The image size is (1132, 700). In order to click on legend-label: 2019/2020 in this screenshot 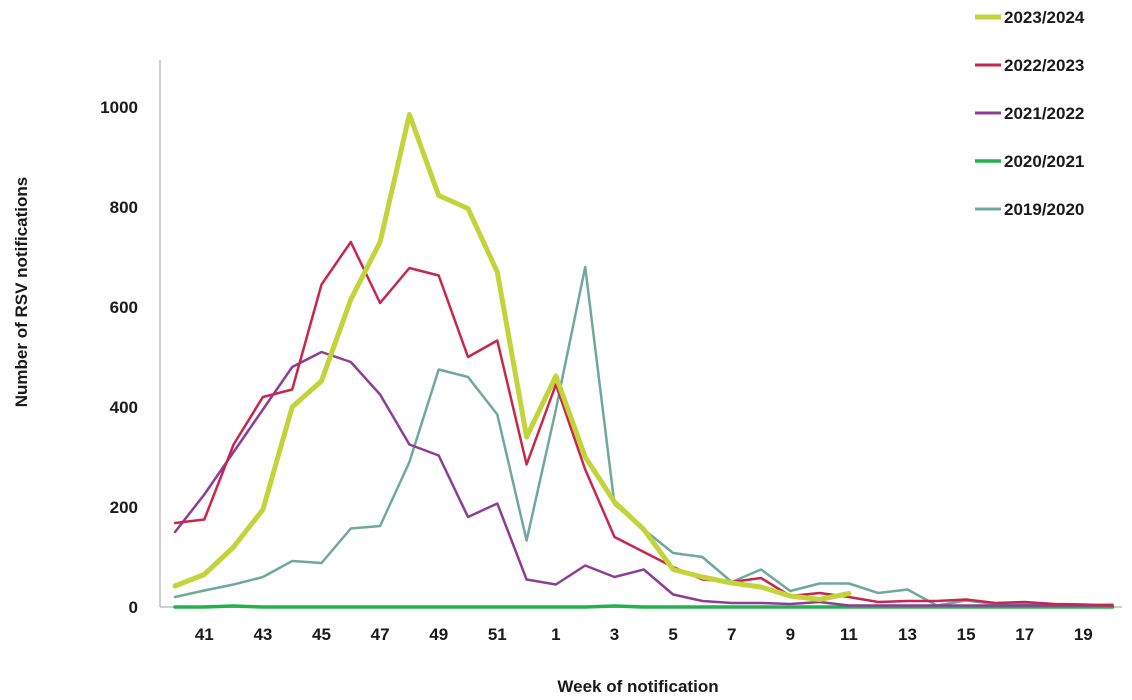, I will do `click(1044, 209)`.